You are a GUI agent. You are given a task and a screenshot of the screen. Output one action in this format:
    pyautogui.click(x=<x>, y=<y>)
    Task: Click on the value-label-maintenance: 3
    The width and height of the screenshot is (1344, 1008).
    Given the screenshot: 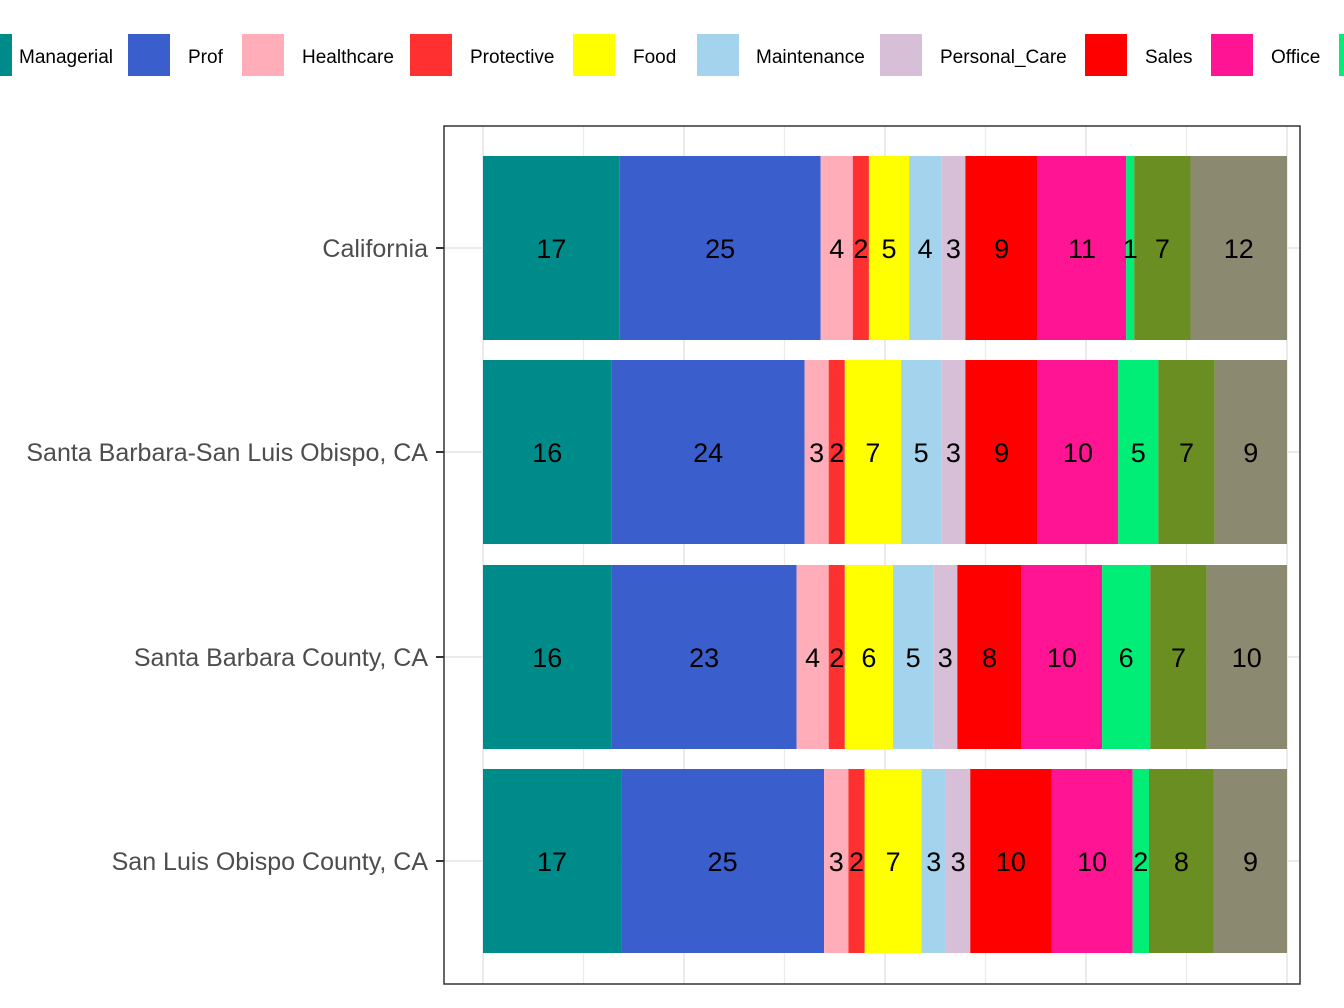 What is the action you would take?
    pyautogui.click(x=933, y=862)
    